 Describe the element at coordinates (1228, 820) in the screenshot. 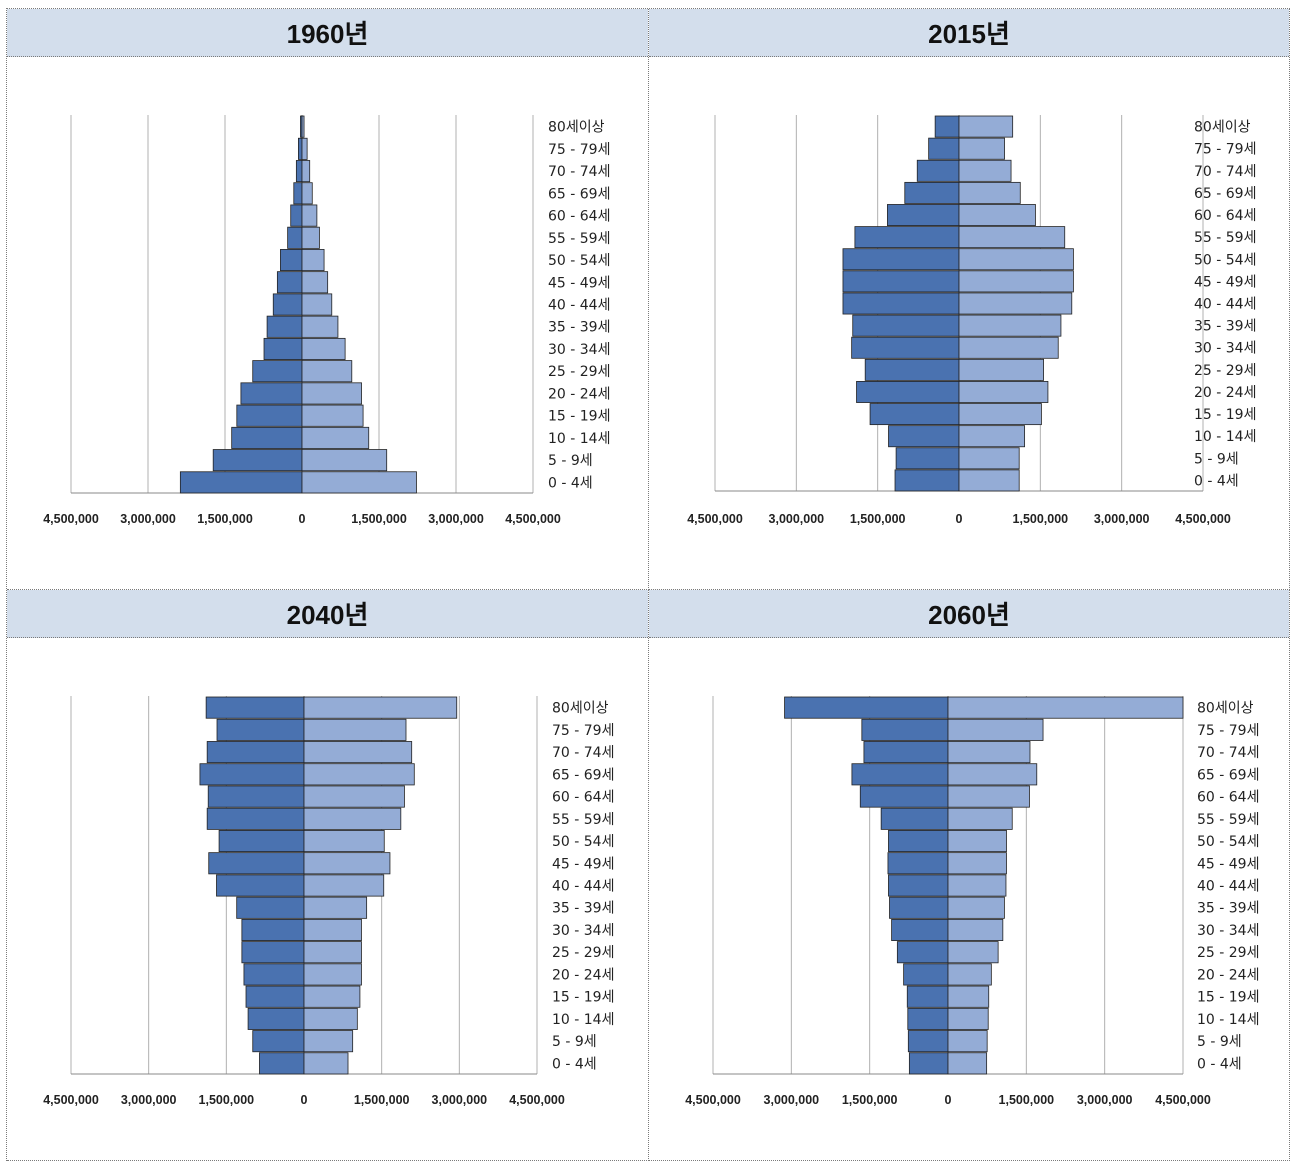

I see `age-label: 55 - 59세` at that location.